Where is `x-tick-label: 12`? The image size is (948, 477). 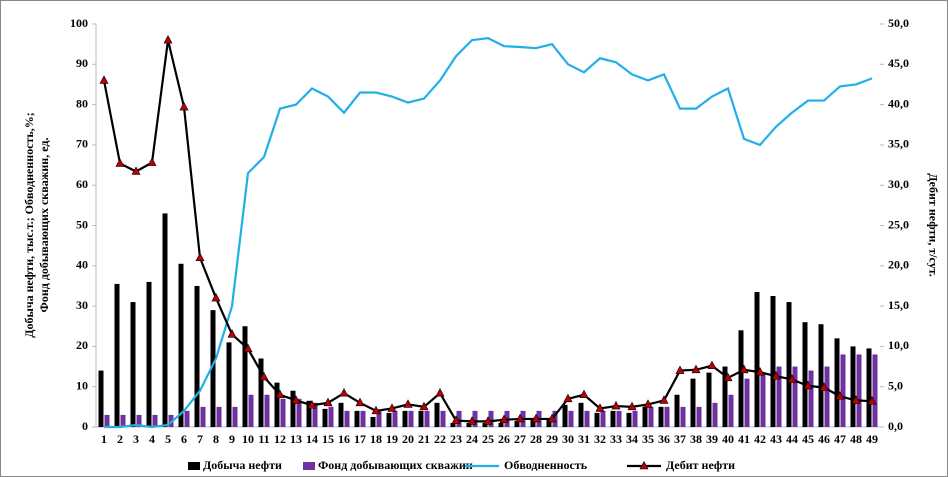 x-tick-label: 12 is located at coordinates (280, 439).